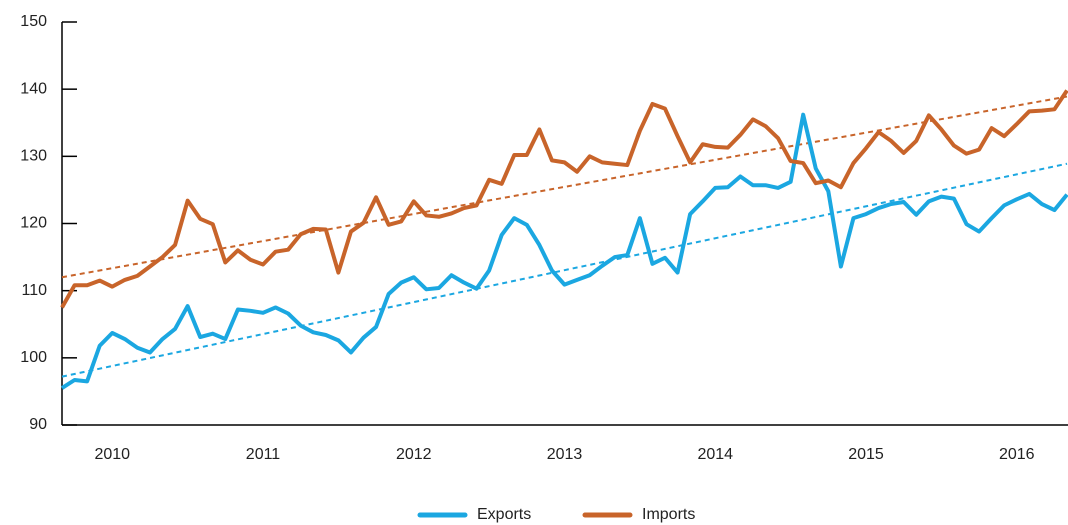  I want to click on y-tick-label: 150, so click(33, 21).